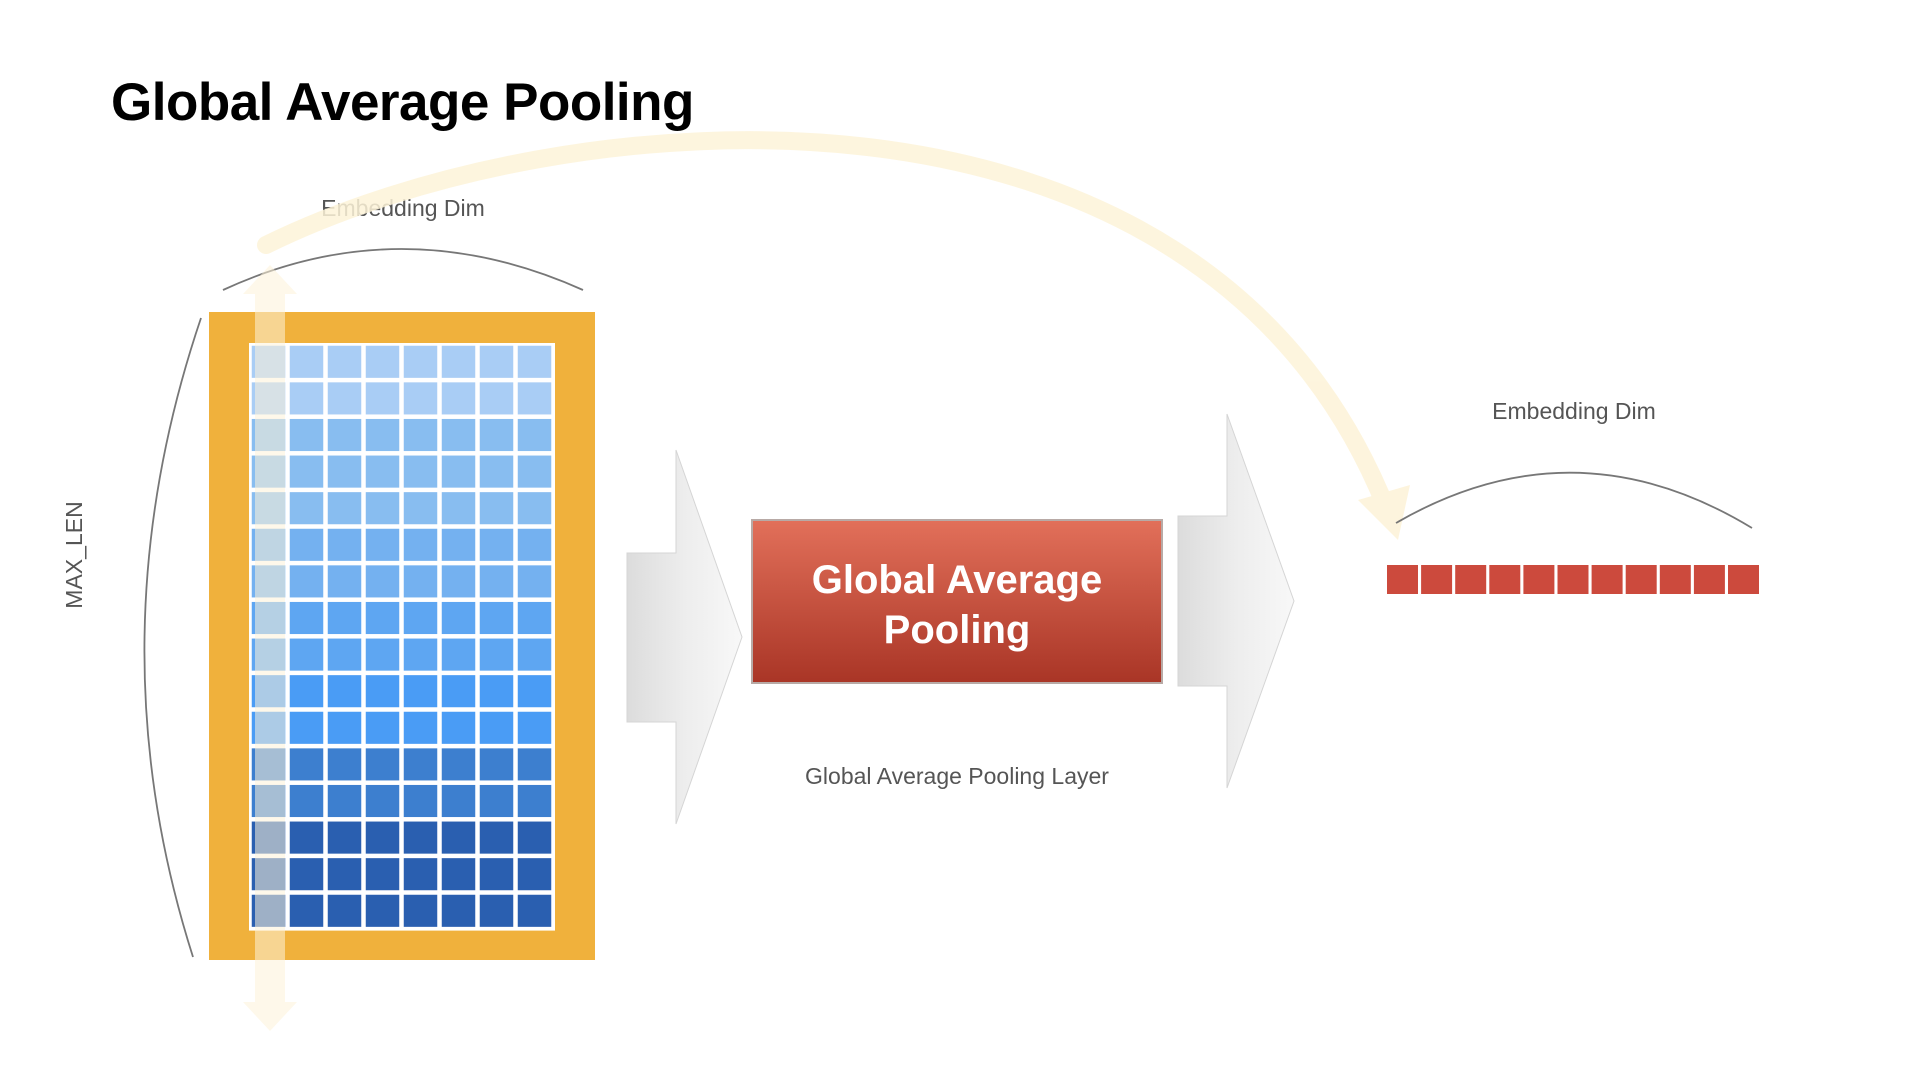  I want to click on output-vector, so click(1573, 579).